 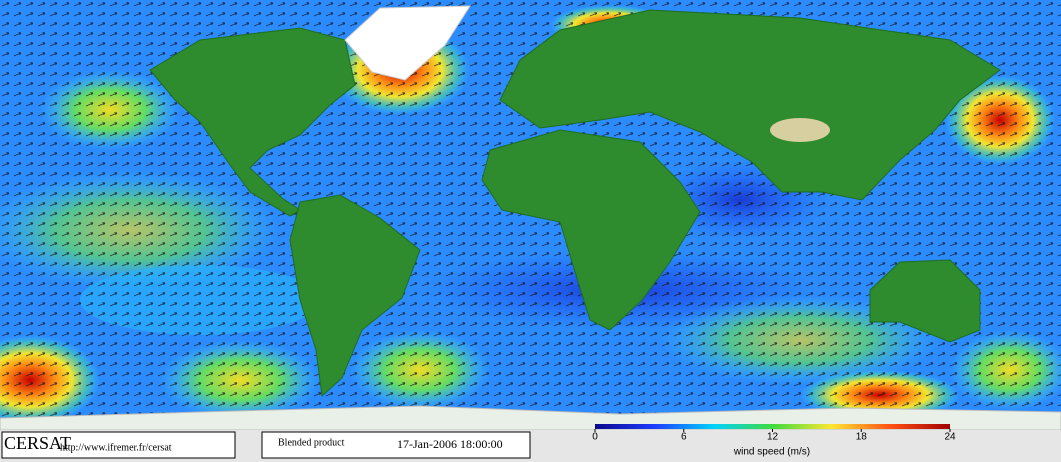 I want to click on south-america, so click(x=355, y=296).